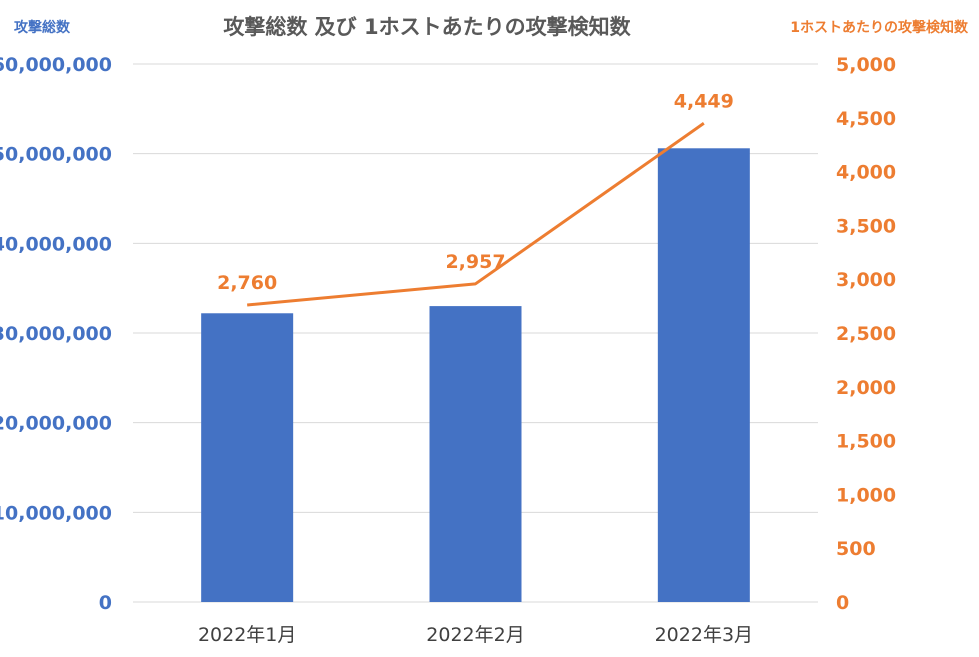 This screenshot has height=657, width=979. I want to click on left-tick-label: 40,000,000, so click(56, 244).